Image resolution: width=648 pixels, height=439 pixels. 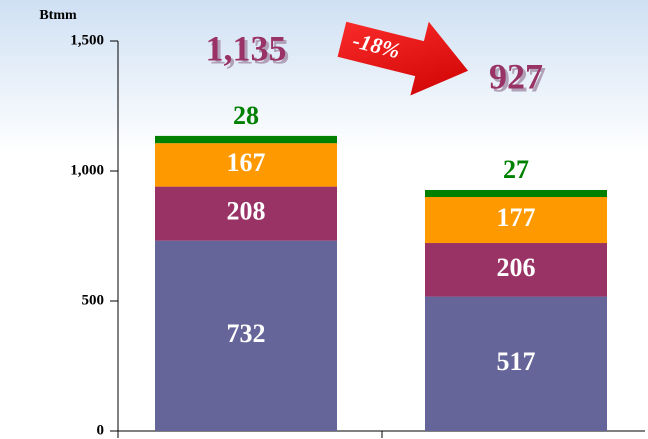 I want to click on segment-label: 167, so click(x=246, y=162).